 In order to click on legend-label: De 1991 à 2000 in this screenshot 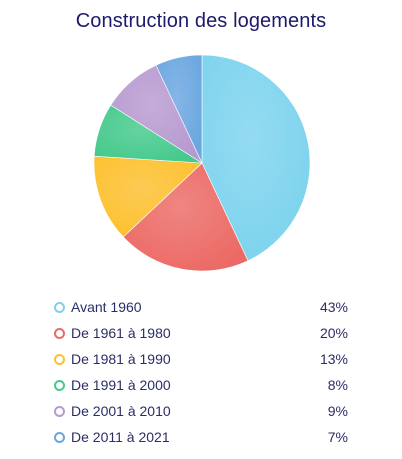, I will do `click(121, 385)`.